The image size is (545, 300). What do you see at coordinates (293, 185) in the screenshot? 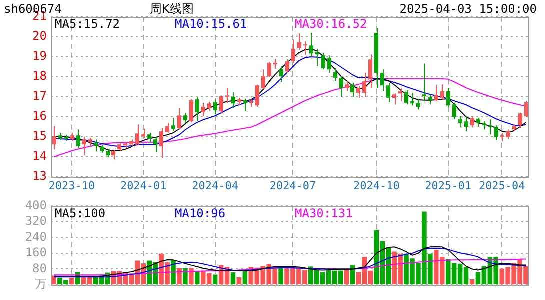
I see `x-tick-label: 2024-07` at bounding box center [293, 185].